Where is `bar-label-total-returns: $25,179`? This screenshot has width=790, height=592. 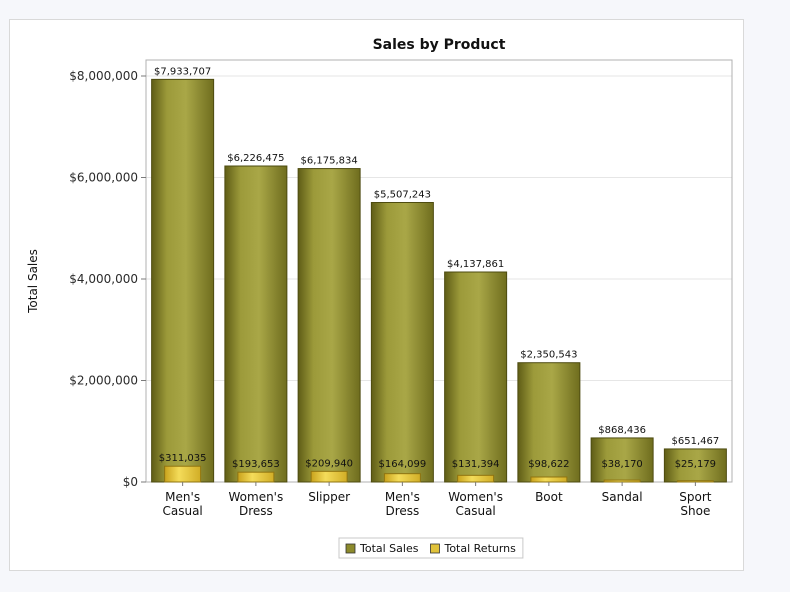 bar-label-total-returns: $25,179 is located at coordinates (695, 464).